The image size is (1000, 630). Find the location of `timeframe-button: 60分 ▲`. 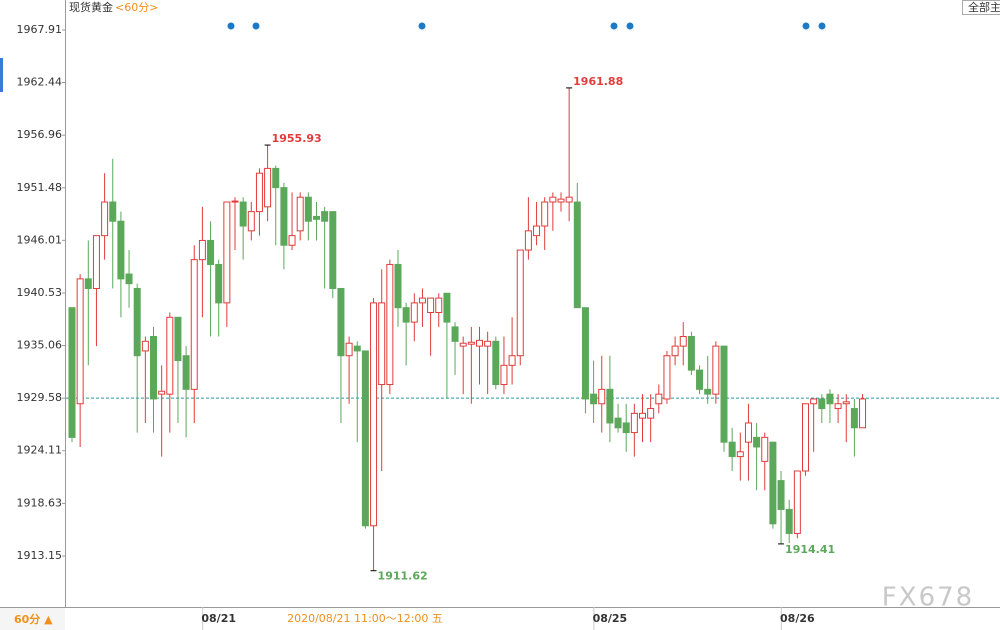

timeframe-button: 60分 ▲ is located at coordinates (33, 619).